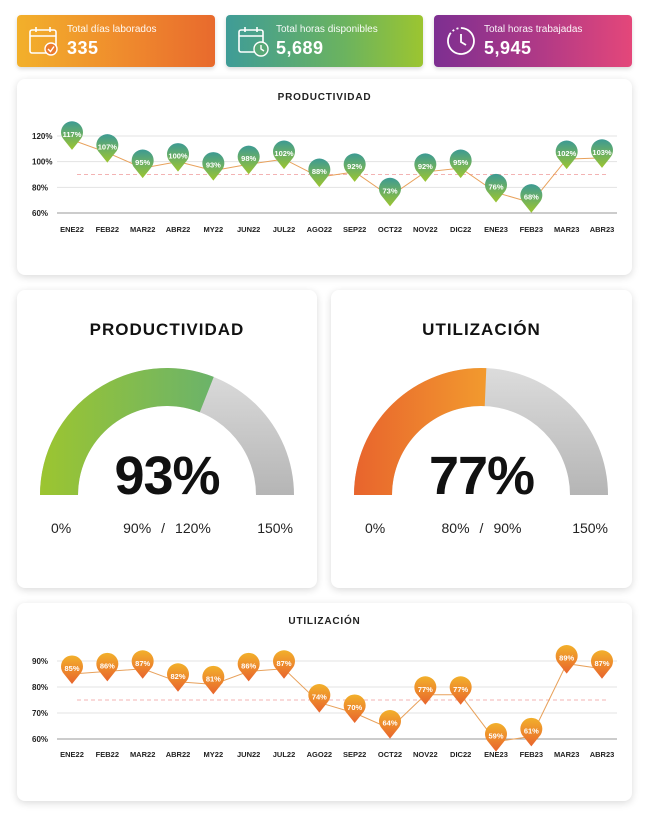 The width and height of the screenshot is (656, 826). I want to click on gauge-target-high: 120%, so click(193, 528).